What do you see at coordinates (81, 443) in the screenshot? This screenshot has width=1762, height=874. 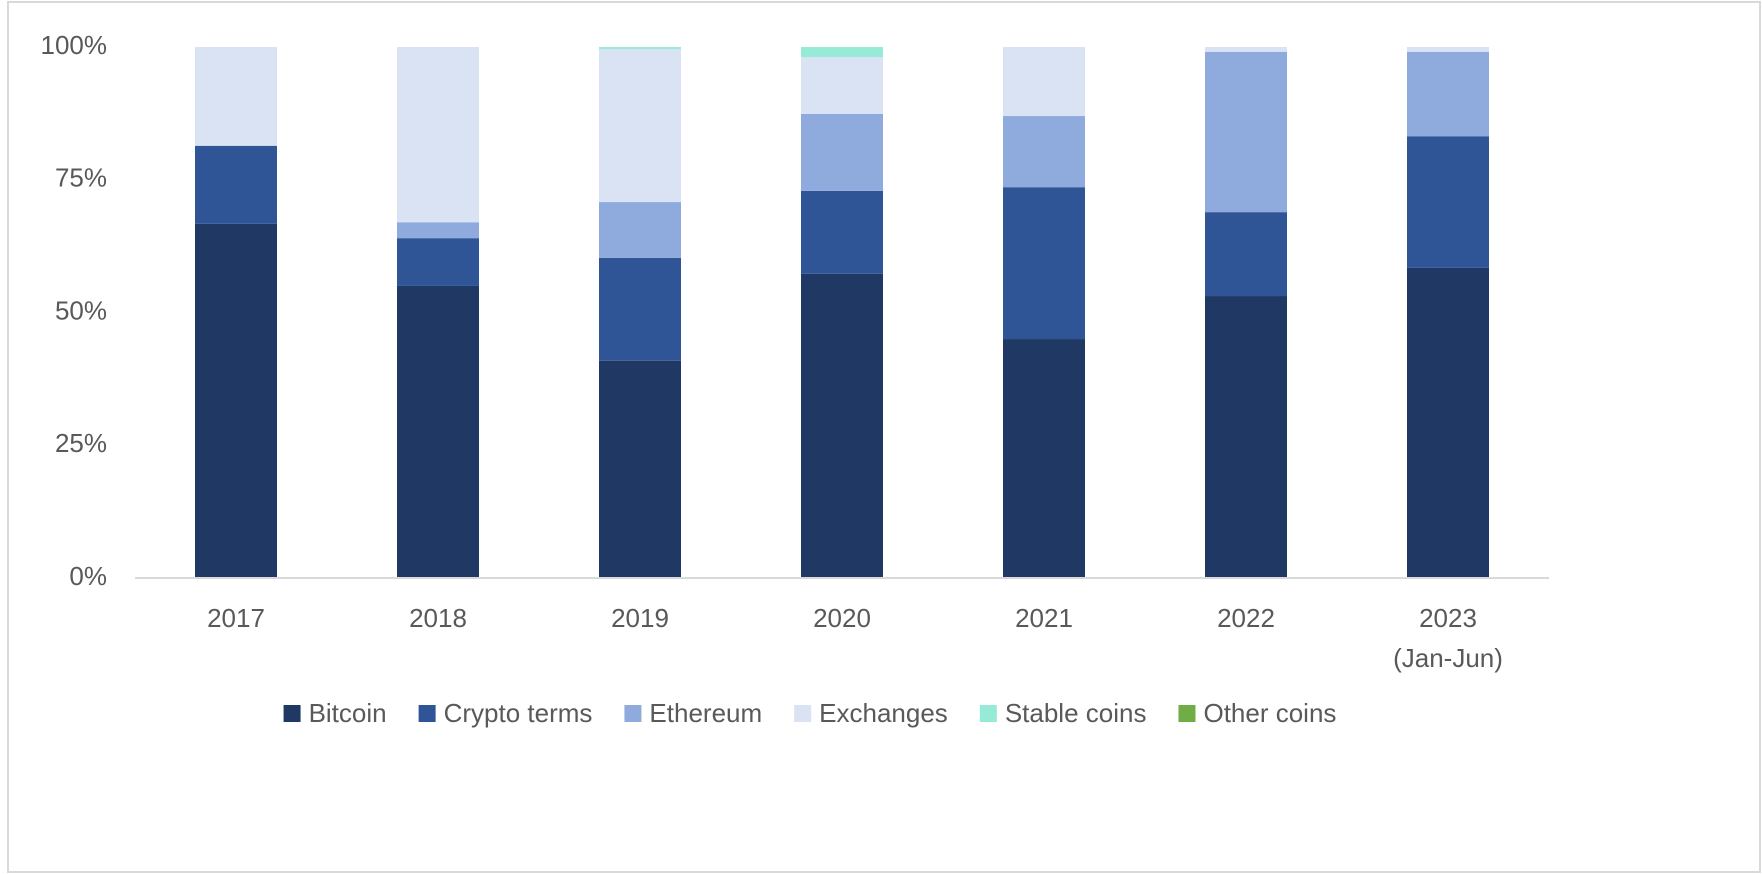 I see `y-tick-label: 25%` at bounding box center [81, 443].